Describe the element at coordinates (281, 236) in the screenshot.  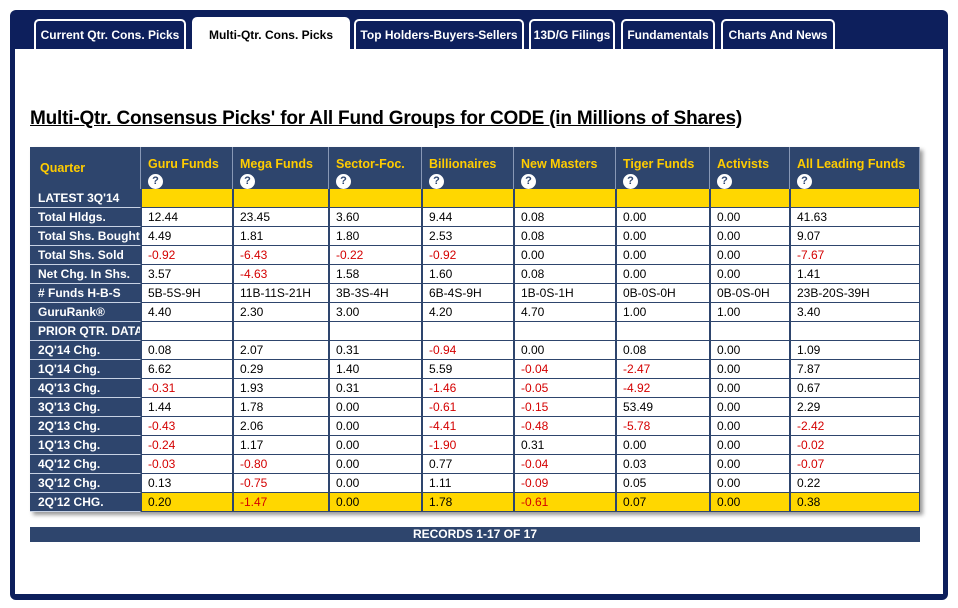
I see `table-cell: 1.81` at that location.